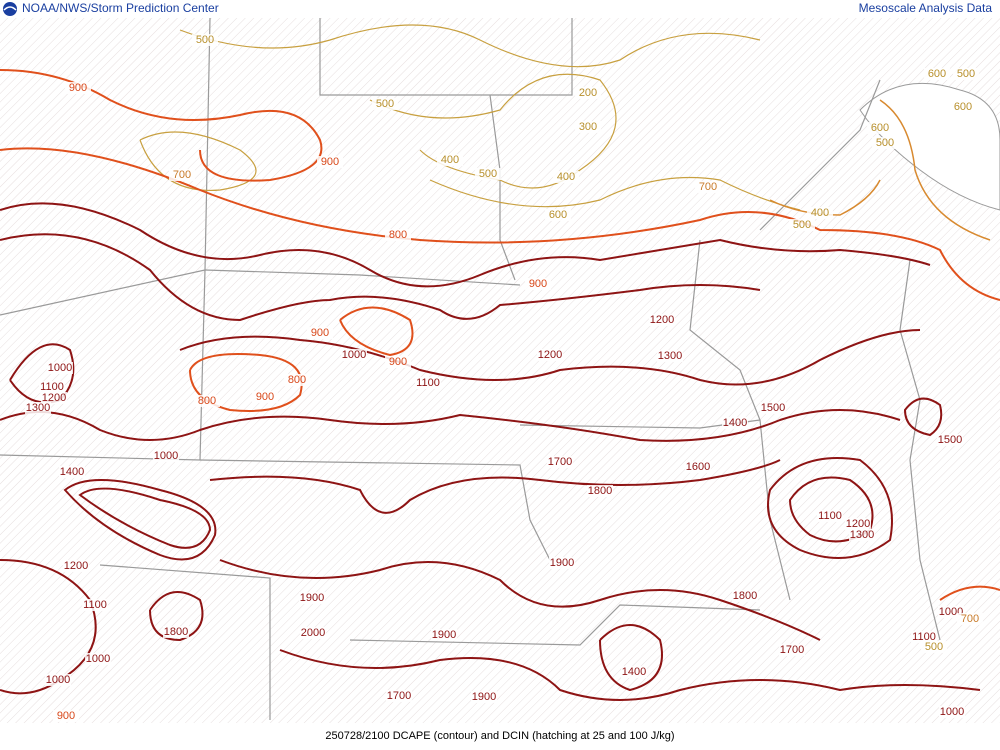 The image size is (1000, 750). I want to click on contour-label: 2000, so click(313, 633).